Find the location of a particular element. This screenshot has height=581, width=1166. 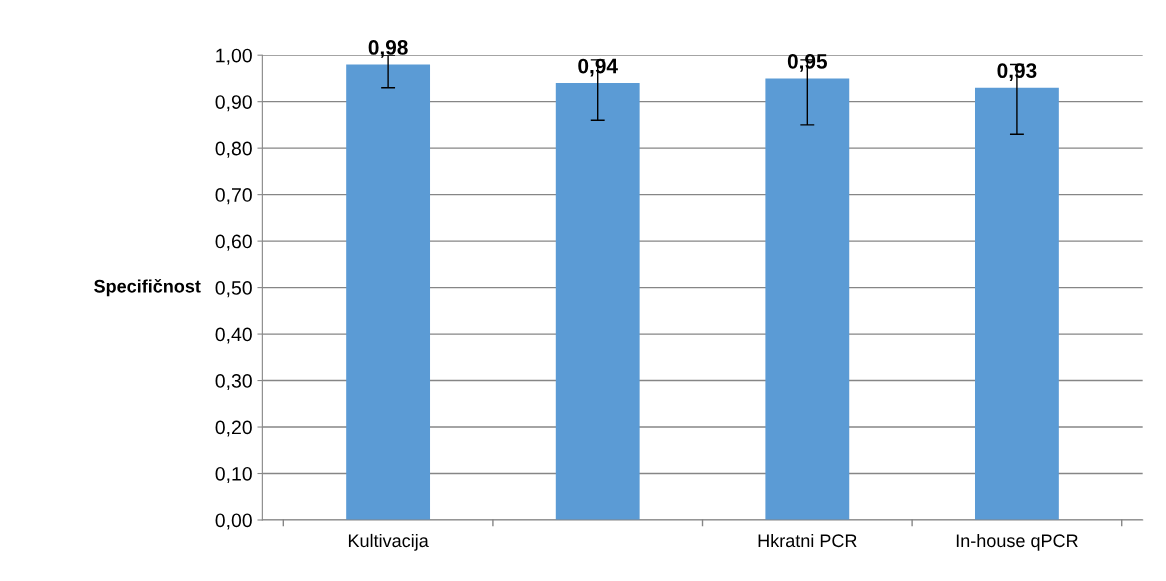

y-tick-label: 0,60 is located at coordinates (233, 242).